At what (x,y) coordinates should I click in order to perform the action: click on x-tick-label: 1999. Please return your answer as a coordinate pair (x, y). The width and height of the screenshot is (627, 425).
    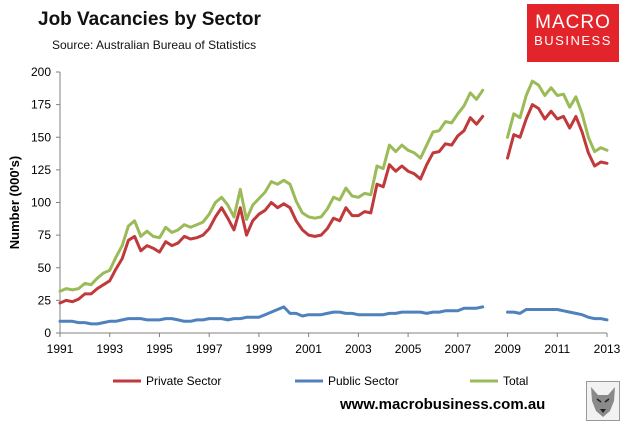
    Looking at the image, I should click on (259, 349).